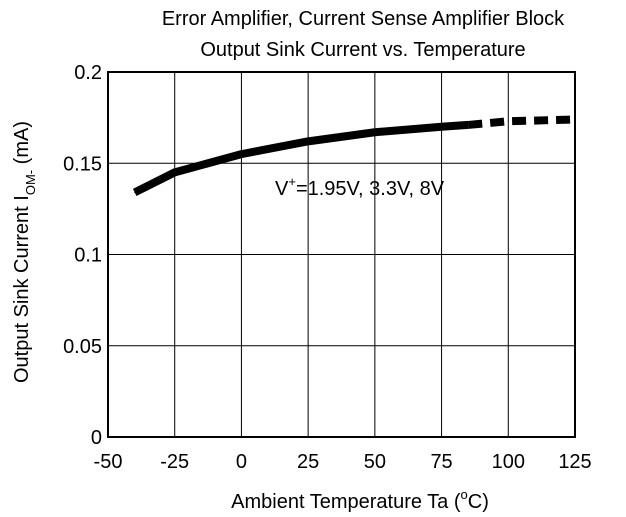  What do you see at coordinates (22, 145) in the screenshot?
I see `y-axis-label-end: (mA)` at bounding box center [22, 145].